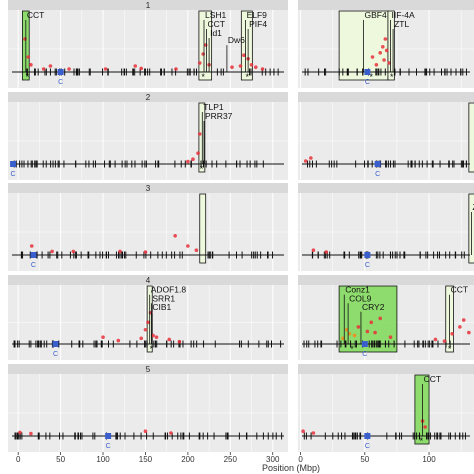 This screenshot has width=474, height=474. Describe the element at coordinates (471, 137) in the screenshot. I see `region-box` at that location.